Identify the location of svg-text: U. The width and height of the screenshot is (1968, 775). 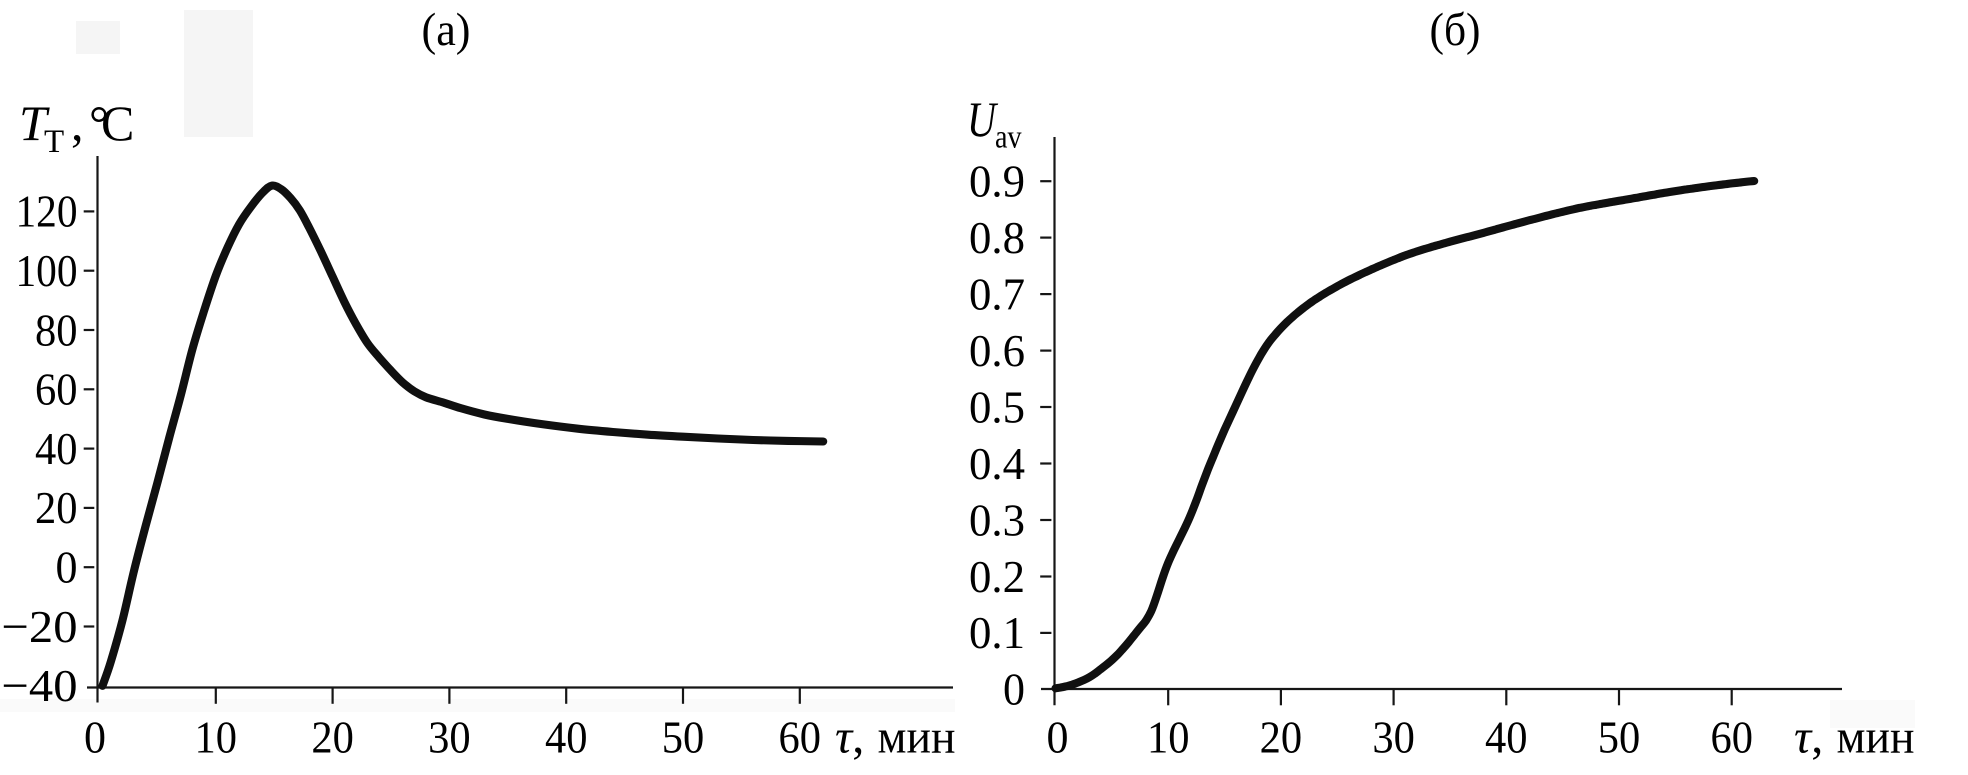
(982, 119).